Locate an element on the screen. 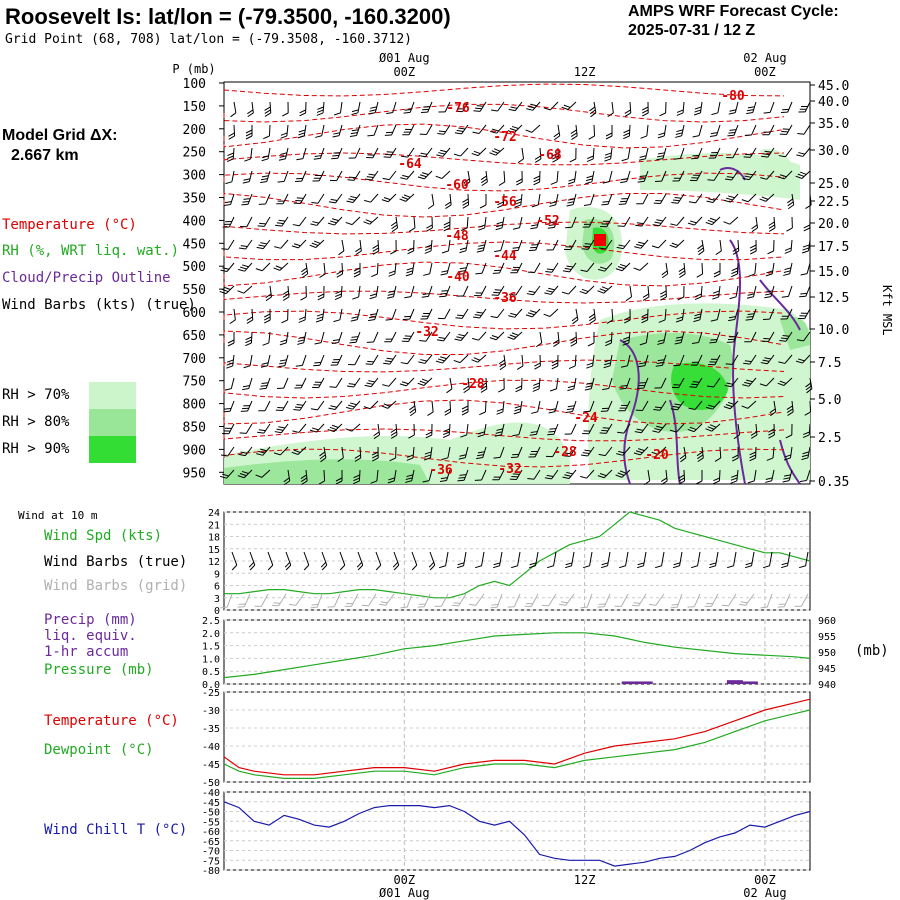 The image size is (900, 900). pressure-tick-17: 950 is located at coordinates (194, 473).